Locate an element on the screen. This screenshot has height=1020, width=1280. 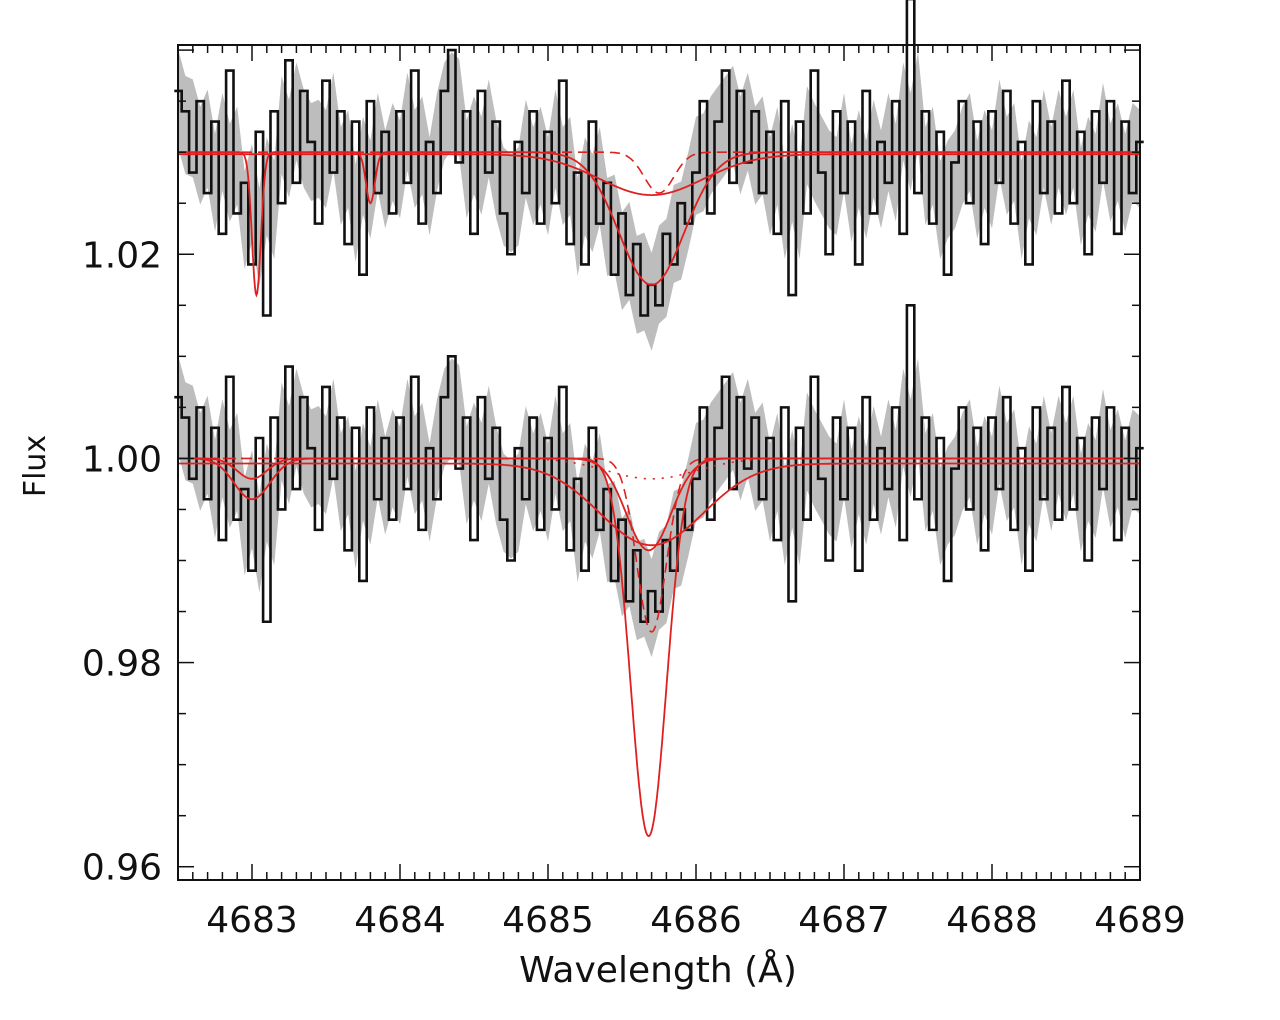
x-tick-label: 4684 is located at coordinates (400, 920).